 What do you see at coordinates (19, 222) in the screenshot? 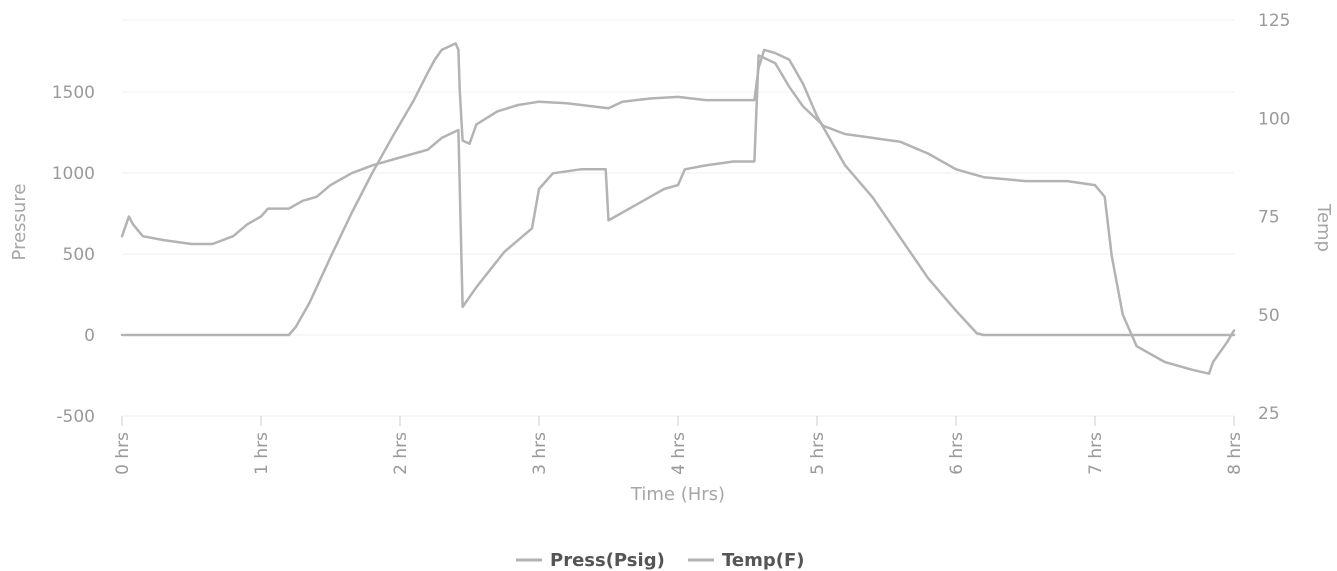
I see `y-axis-left-title: Pressure` at bounding box center [19, 222].